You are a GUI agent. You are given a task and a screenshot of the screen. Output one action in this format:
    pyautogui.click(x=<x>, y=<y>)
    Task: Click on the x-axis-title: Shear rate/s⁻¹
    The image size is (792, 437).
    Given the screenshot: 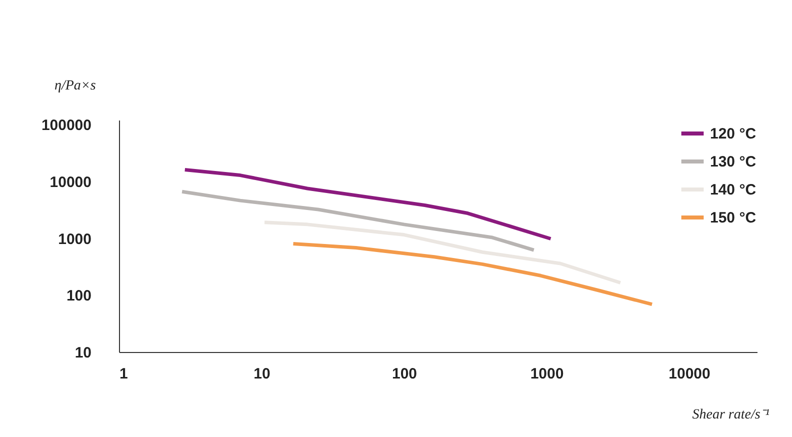 What is the action you would take?
    pyautogui.click(x=731, y=415)
    